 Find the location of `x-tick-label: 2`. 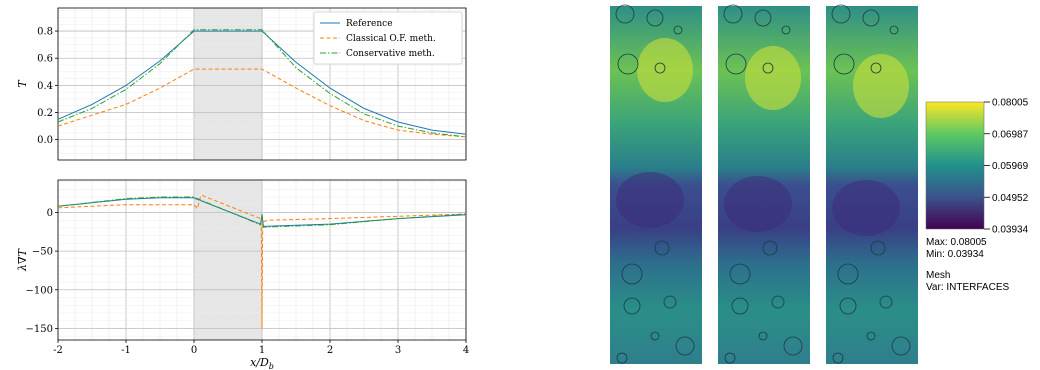

x-tick-label: 2 is located at coordinates (330, 350).